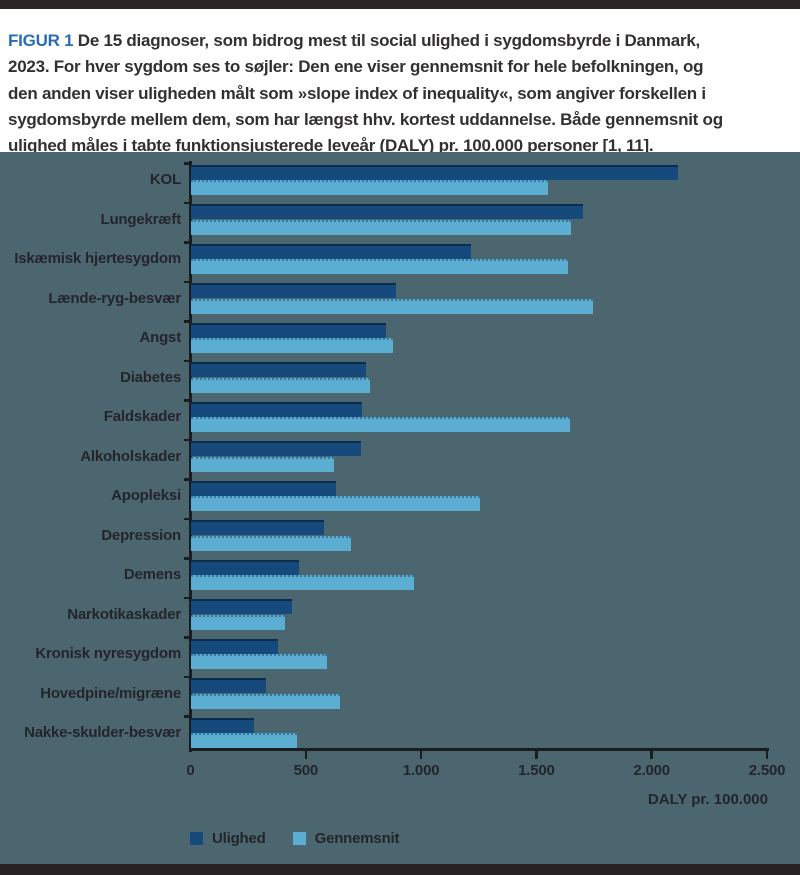  What do you see at coordinates (239, 838) in the screenshot?
I see `legend-label-ulighed: Ulighed` at bounding box center [239, 838].